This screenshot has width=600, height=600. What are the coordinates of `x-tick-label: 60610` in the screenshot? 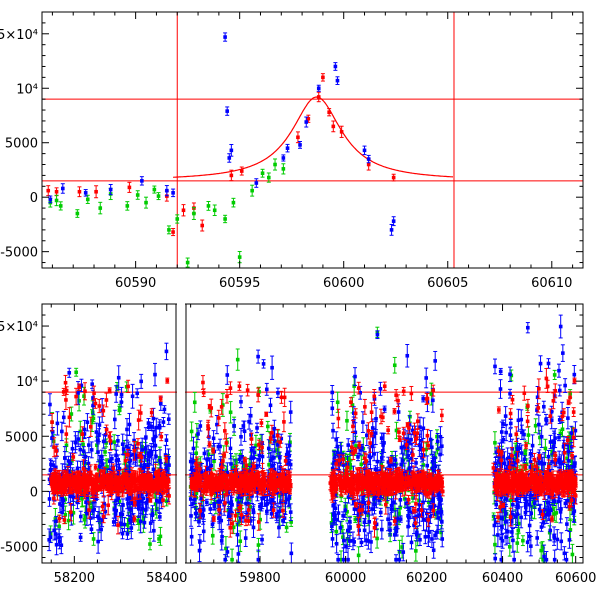 It's located at (551, 283).